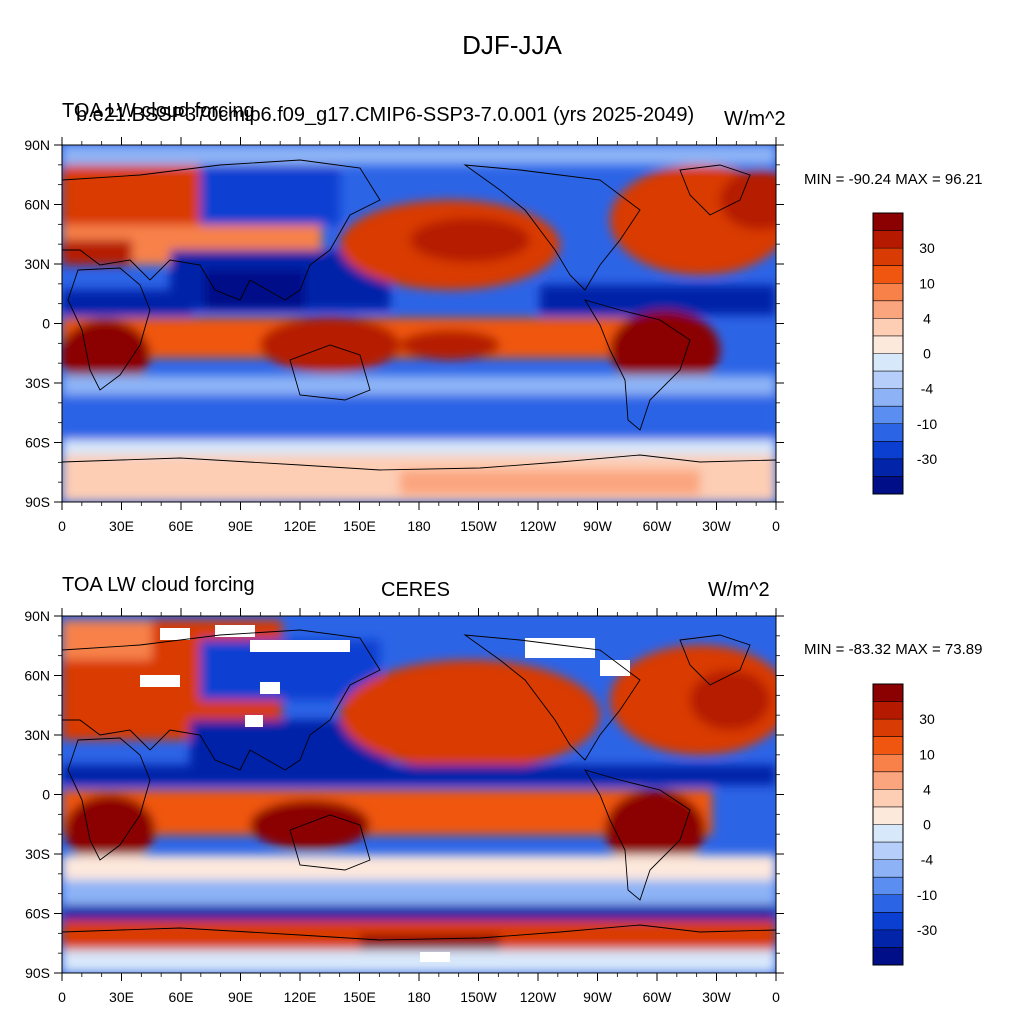 The height and width of the screenshot is (1024, 1024). Describe the element at coordinates (598, 997) in the screenshot. I see `panel2-lon-label: 90W` at that location.